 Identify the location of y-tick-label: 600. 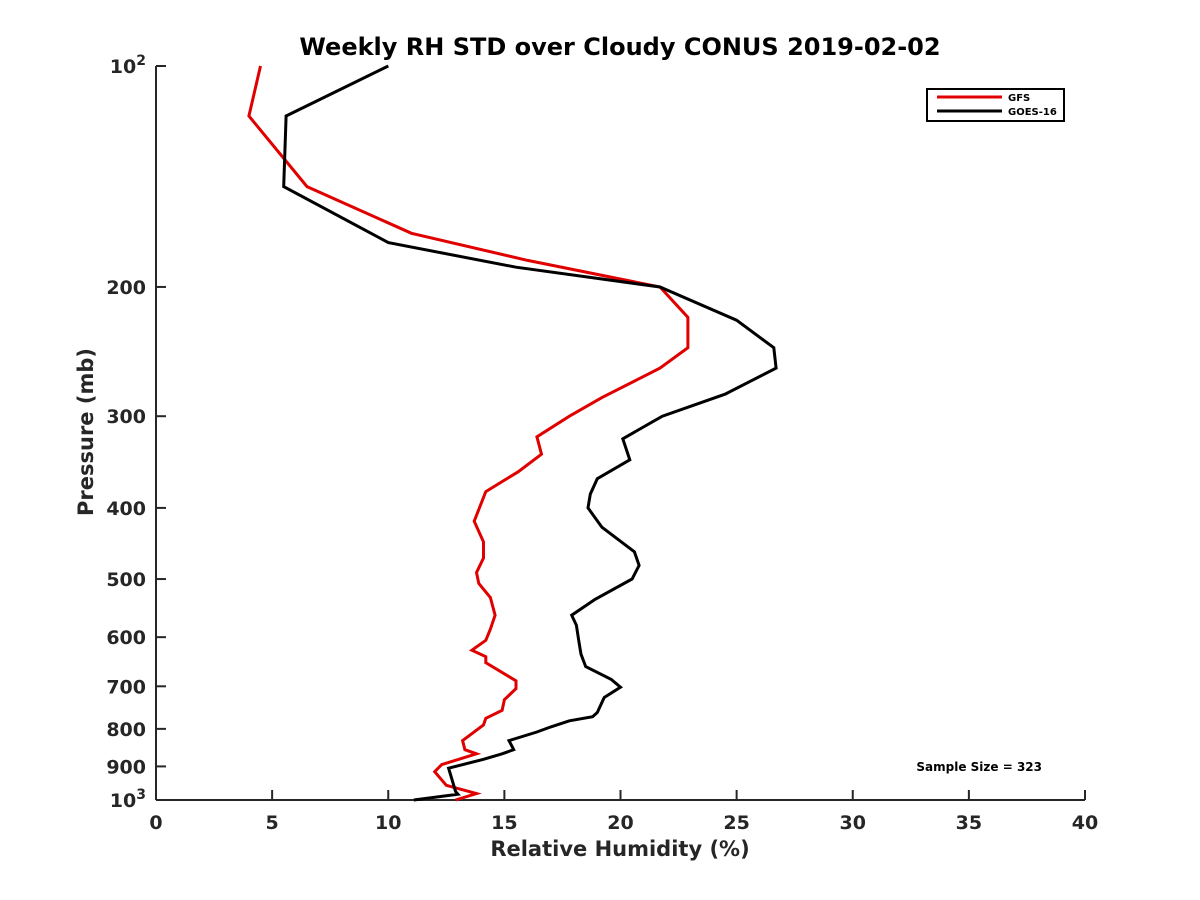
(126, 638).